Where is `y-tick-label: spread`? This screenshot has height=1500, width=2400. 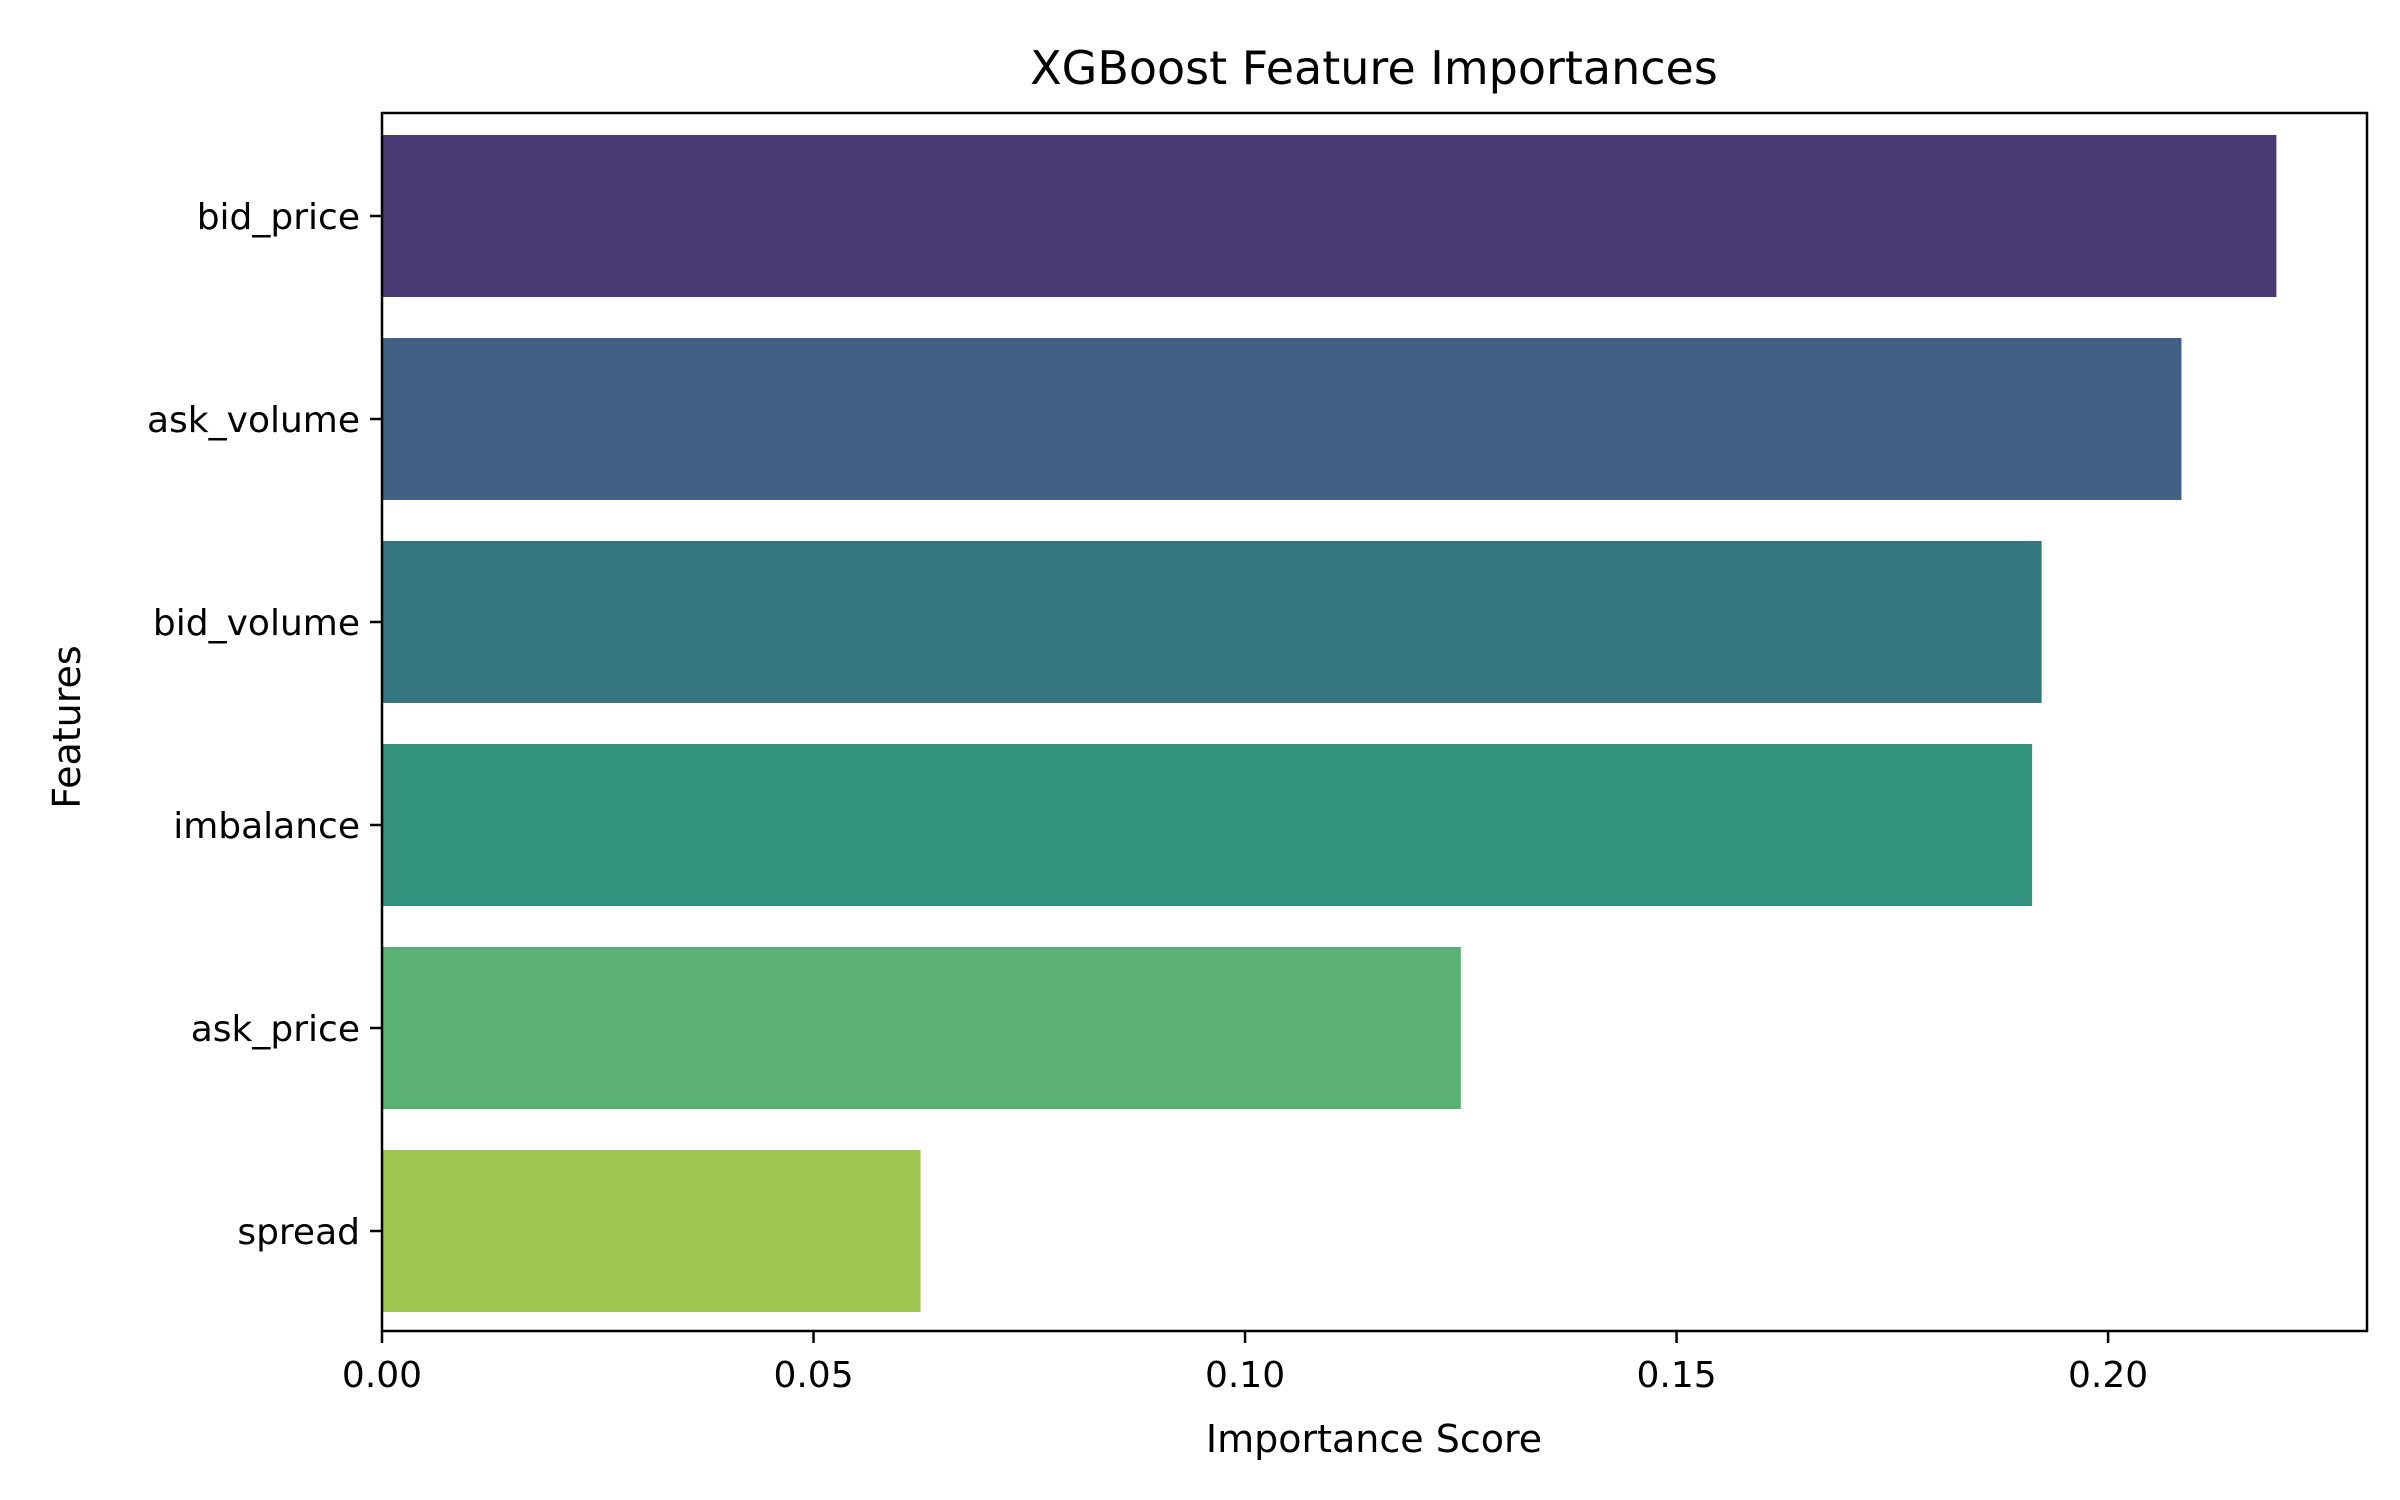
y-tick-label: spread is located at coordinates (298, 1232).